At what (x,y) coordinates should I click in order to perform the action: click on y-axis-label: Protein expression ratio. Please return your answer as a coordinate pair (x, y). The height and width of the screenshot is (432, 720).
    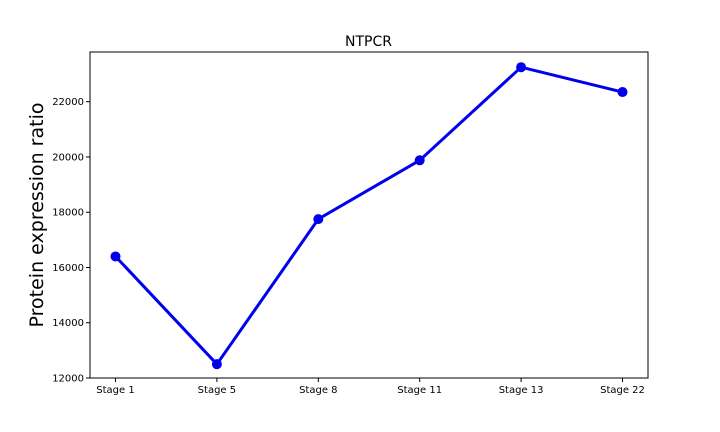
    Looking at the image, I should click on (37, 215).